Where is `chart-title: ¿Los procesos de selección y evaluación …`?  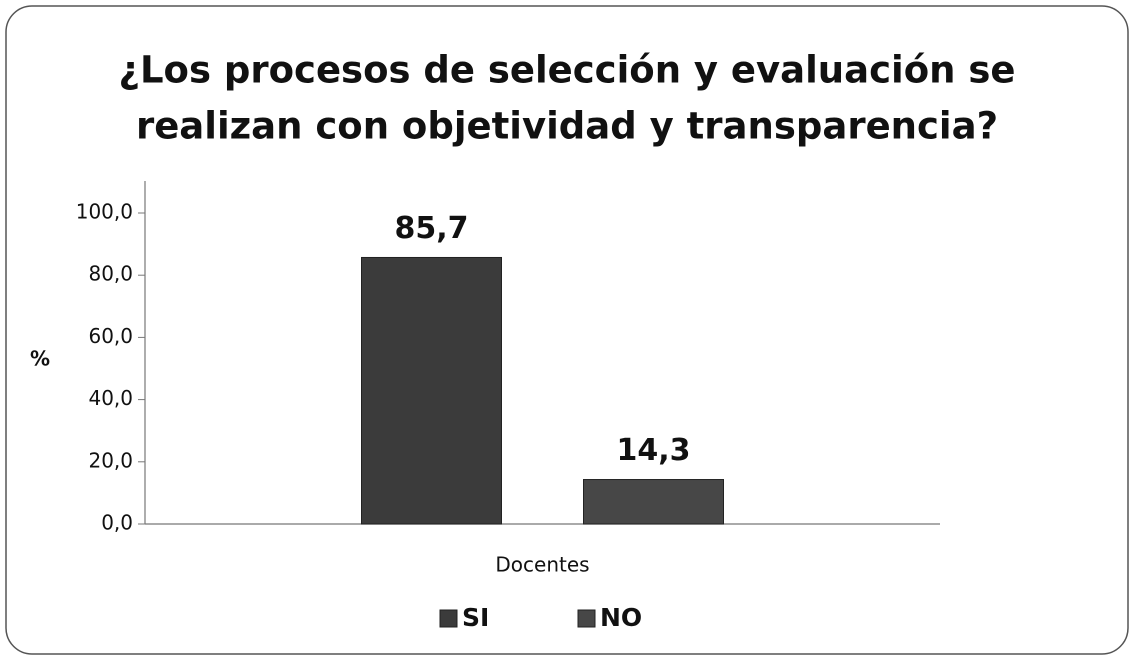
chart-title: ¿Los procesos de selección y evaluación … is located at coordinates (567, 70).